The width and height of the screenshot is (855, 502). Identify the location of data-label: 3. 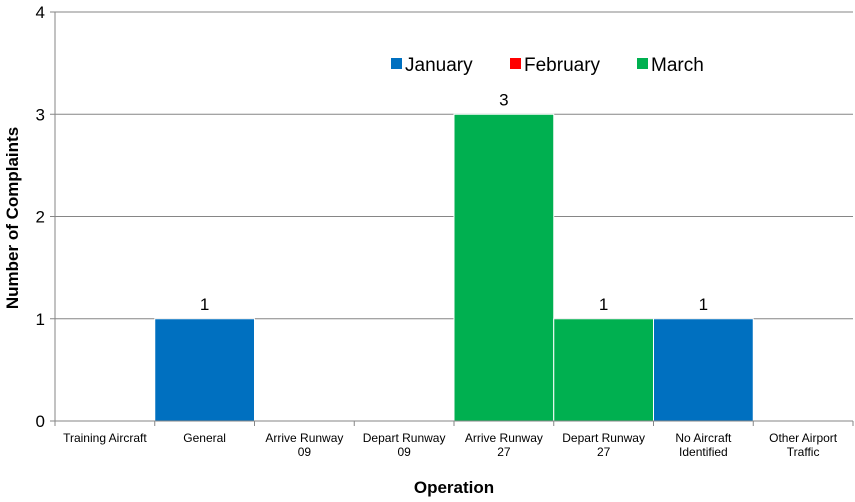
(503, 99).